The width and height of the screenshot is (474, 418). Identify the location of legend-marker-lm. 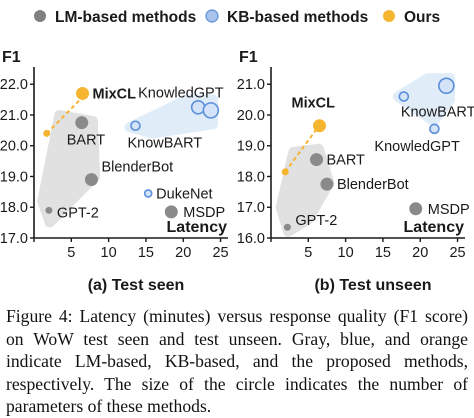
(40, 16).